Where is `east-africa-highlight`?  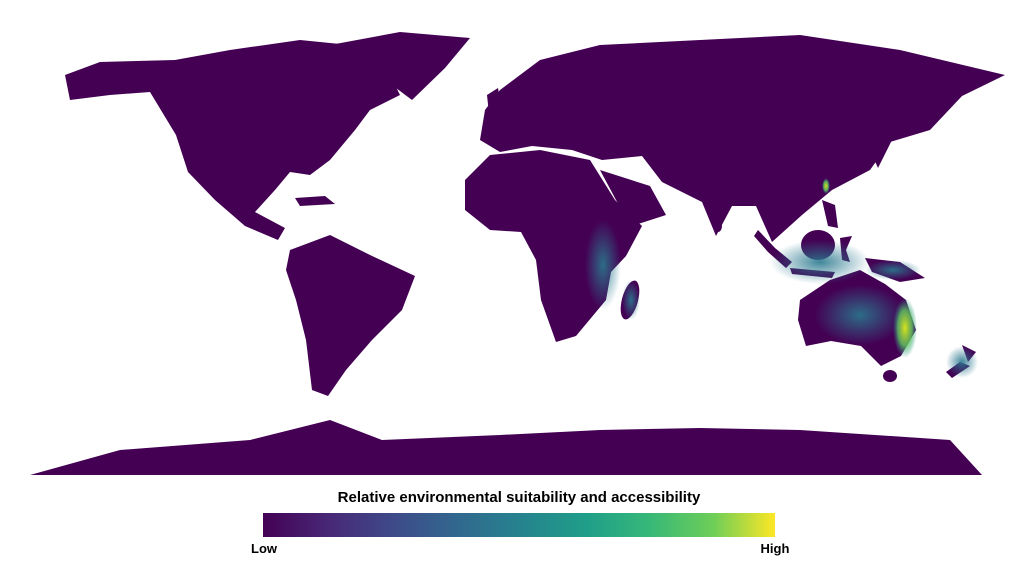
east-africa-highlight is located at coordinates (603, 265).